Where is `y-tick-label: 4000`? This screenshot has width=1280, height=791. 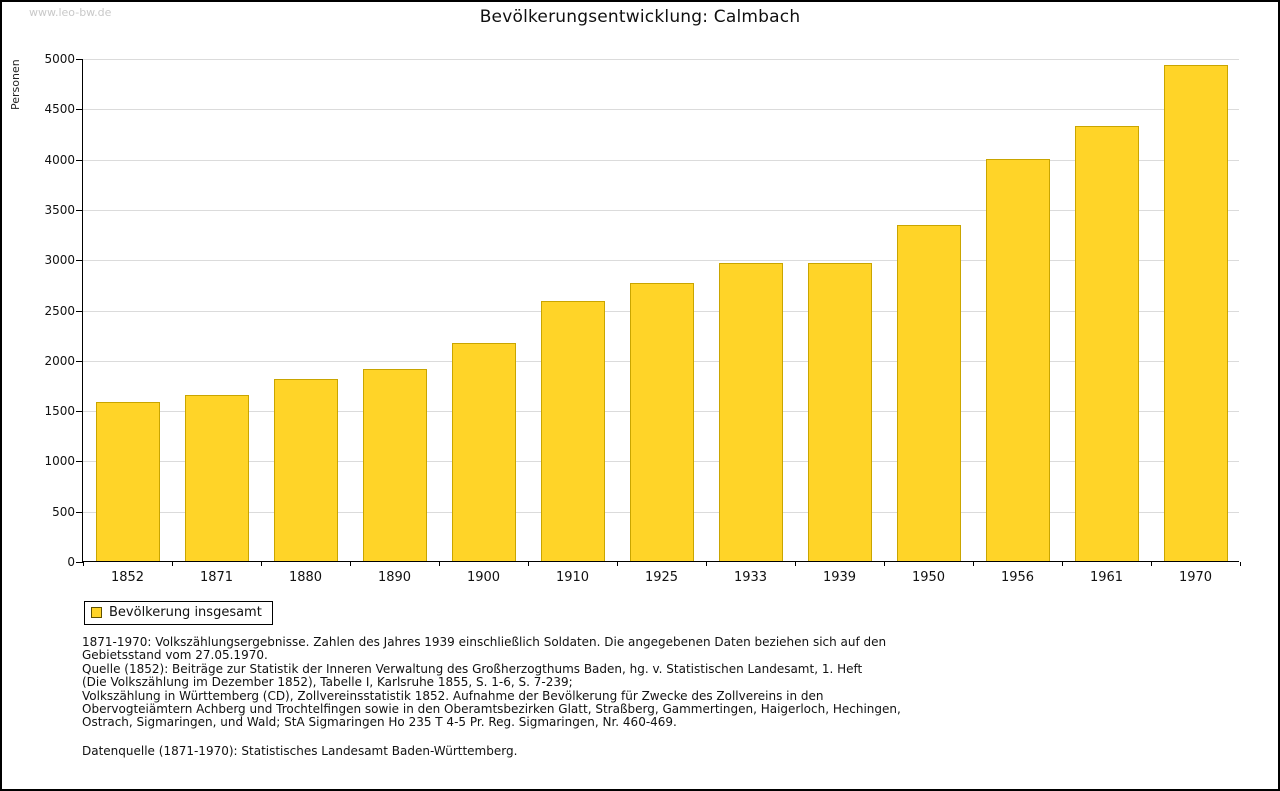
y-tick-label: 4000 is located at coordinates (59, 159).